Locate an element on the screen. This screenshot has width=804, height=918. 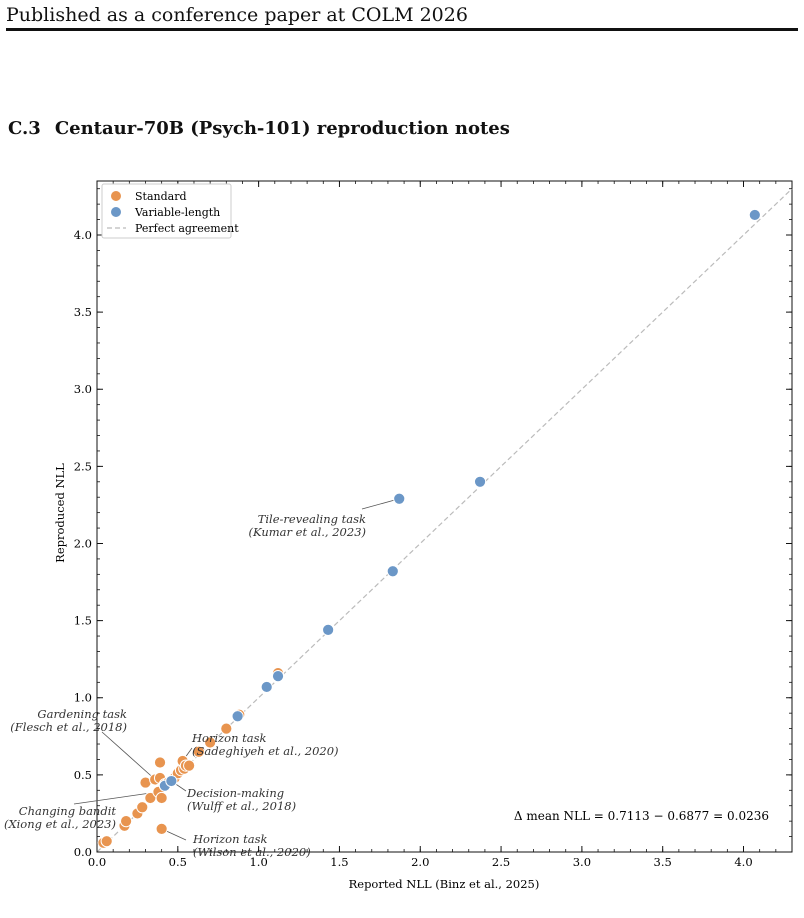
y-tick-label: 3.5 is located at coordinates (83, 312).